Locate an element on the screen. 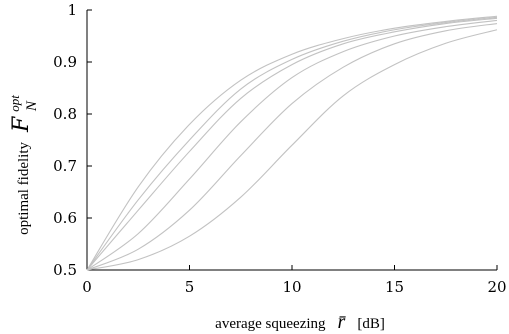 This screenshot has width=509, height=334. y-axis-title-text: optimal fidelity is located at coordinates (24, 187).